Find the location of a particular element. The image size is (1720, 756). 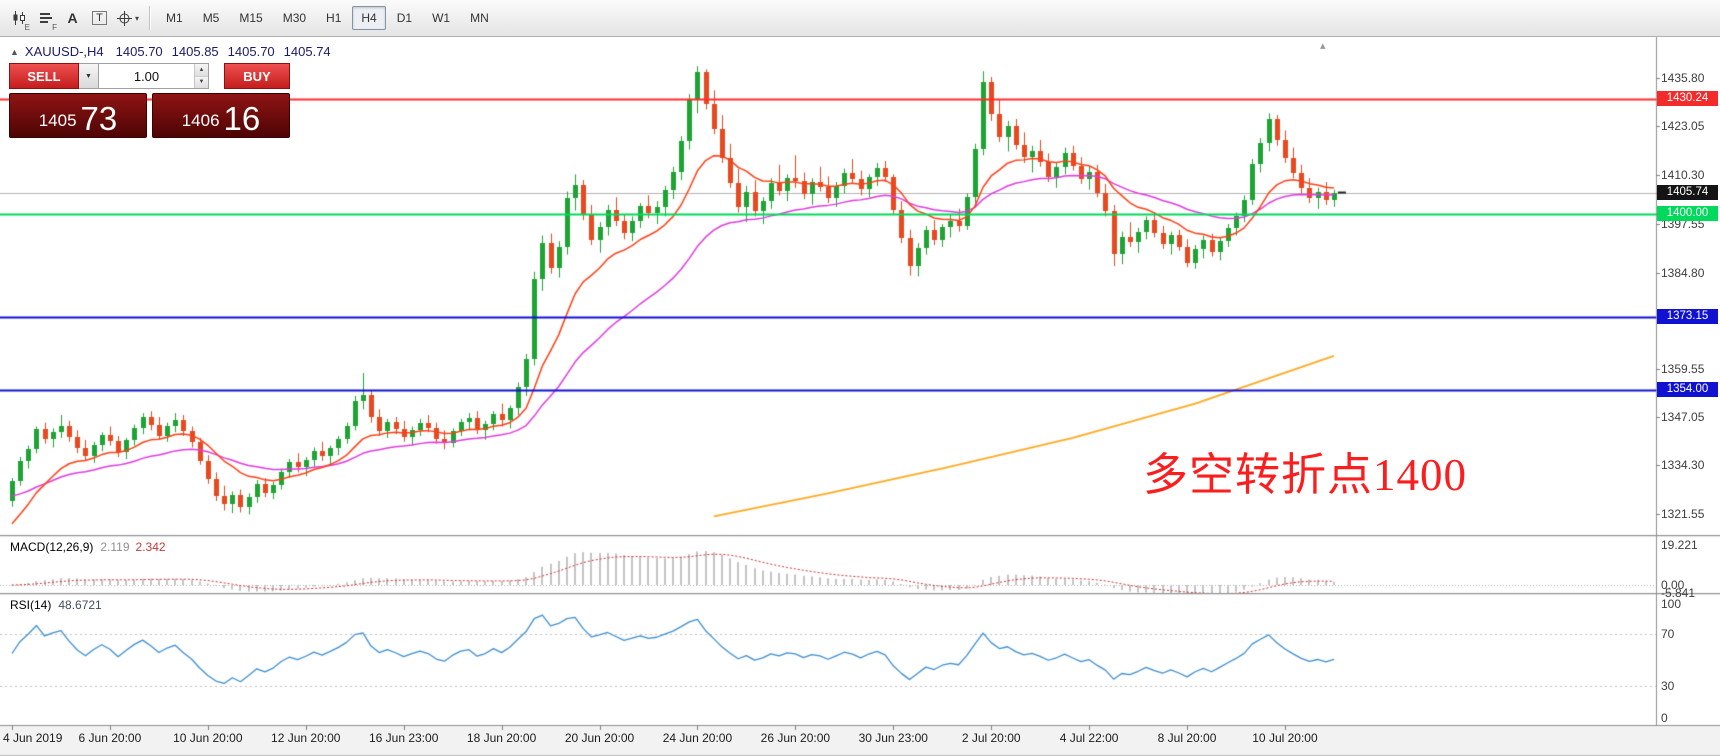

timeframe-w1: W1 is located at coordinates (441, 18).